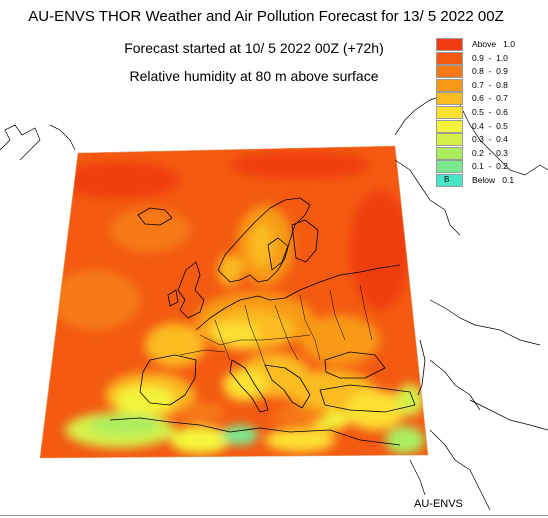  I want to click on legend-item: 0.6 - 0.7, so click(491, 99).